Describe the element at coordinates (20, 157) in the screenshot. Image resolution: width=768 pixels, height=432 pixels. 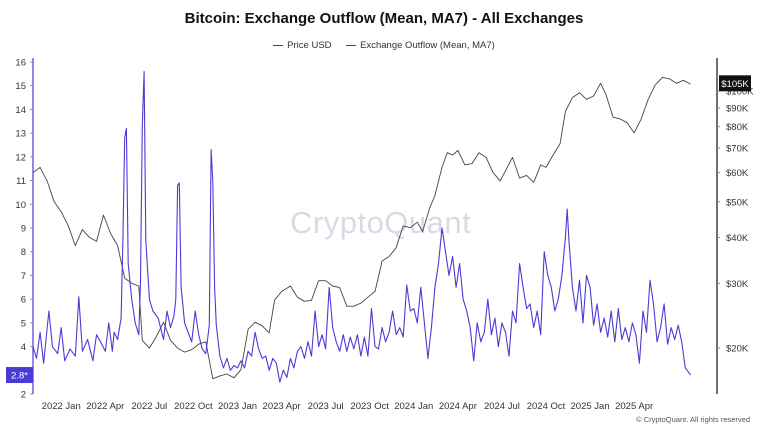
I see `left-tick-label: 12` at that location.